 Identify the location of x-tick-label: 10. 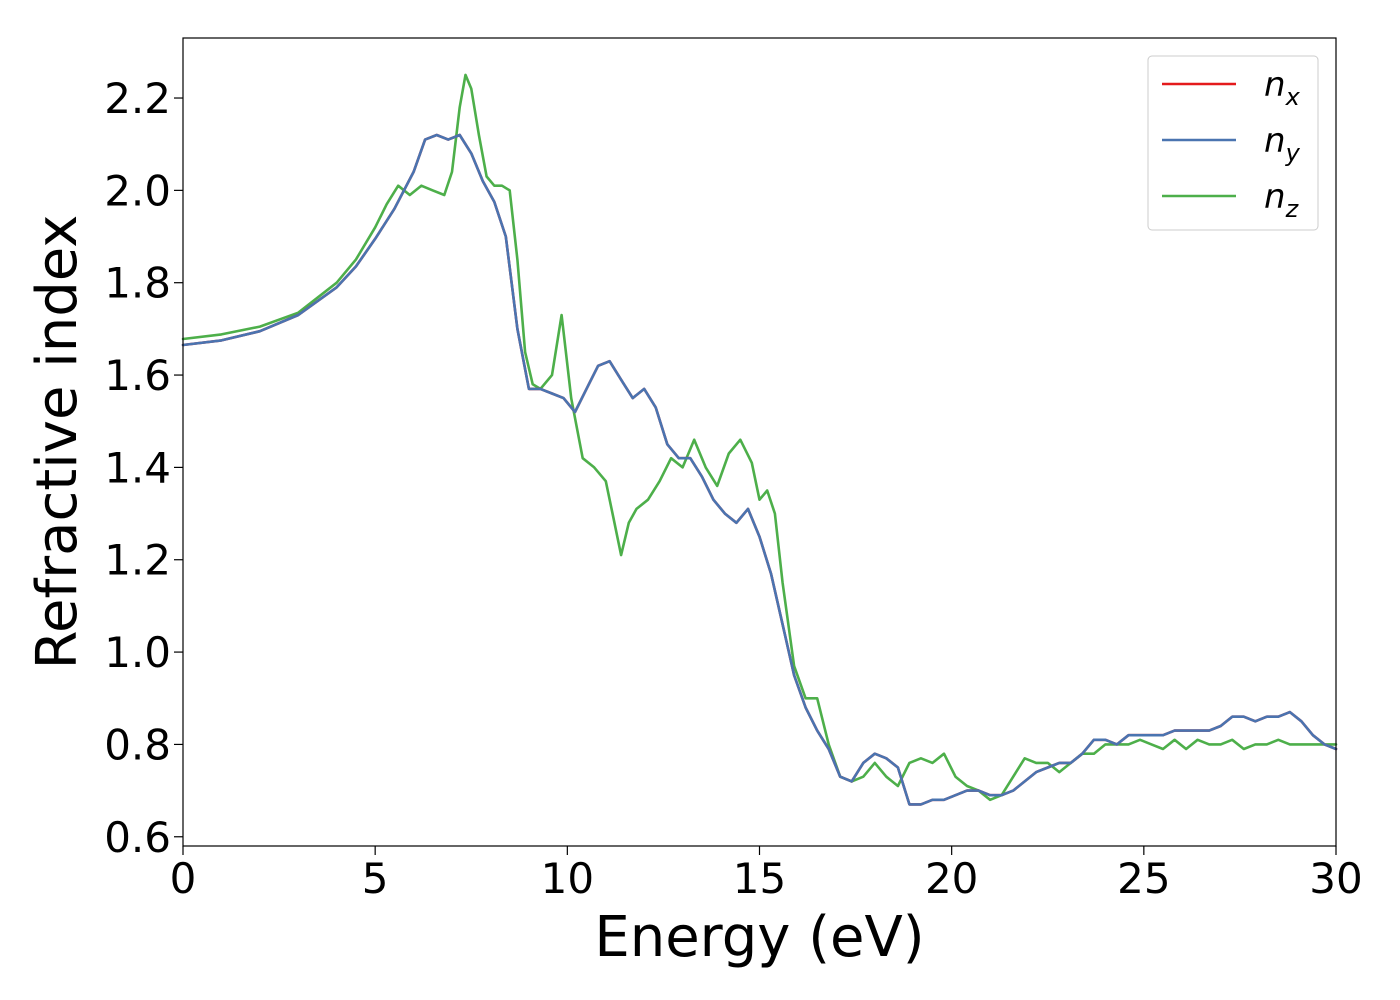
(567, 878).